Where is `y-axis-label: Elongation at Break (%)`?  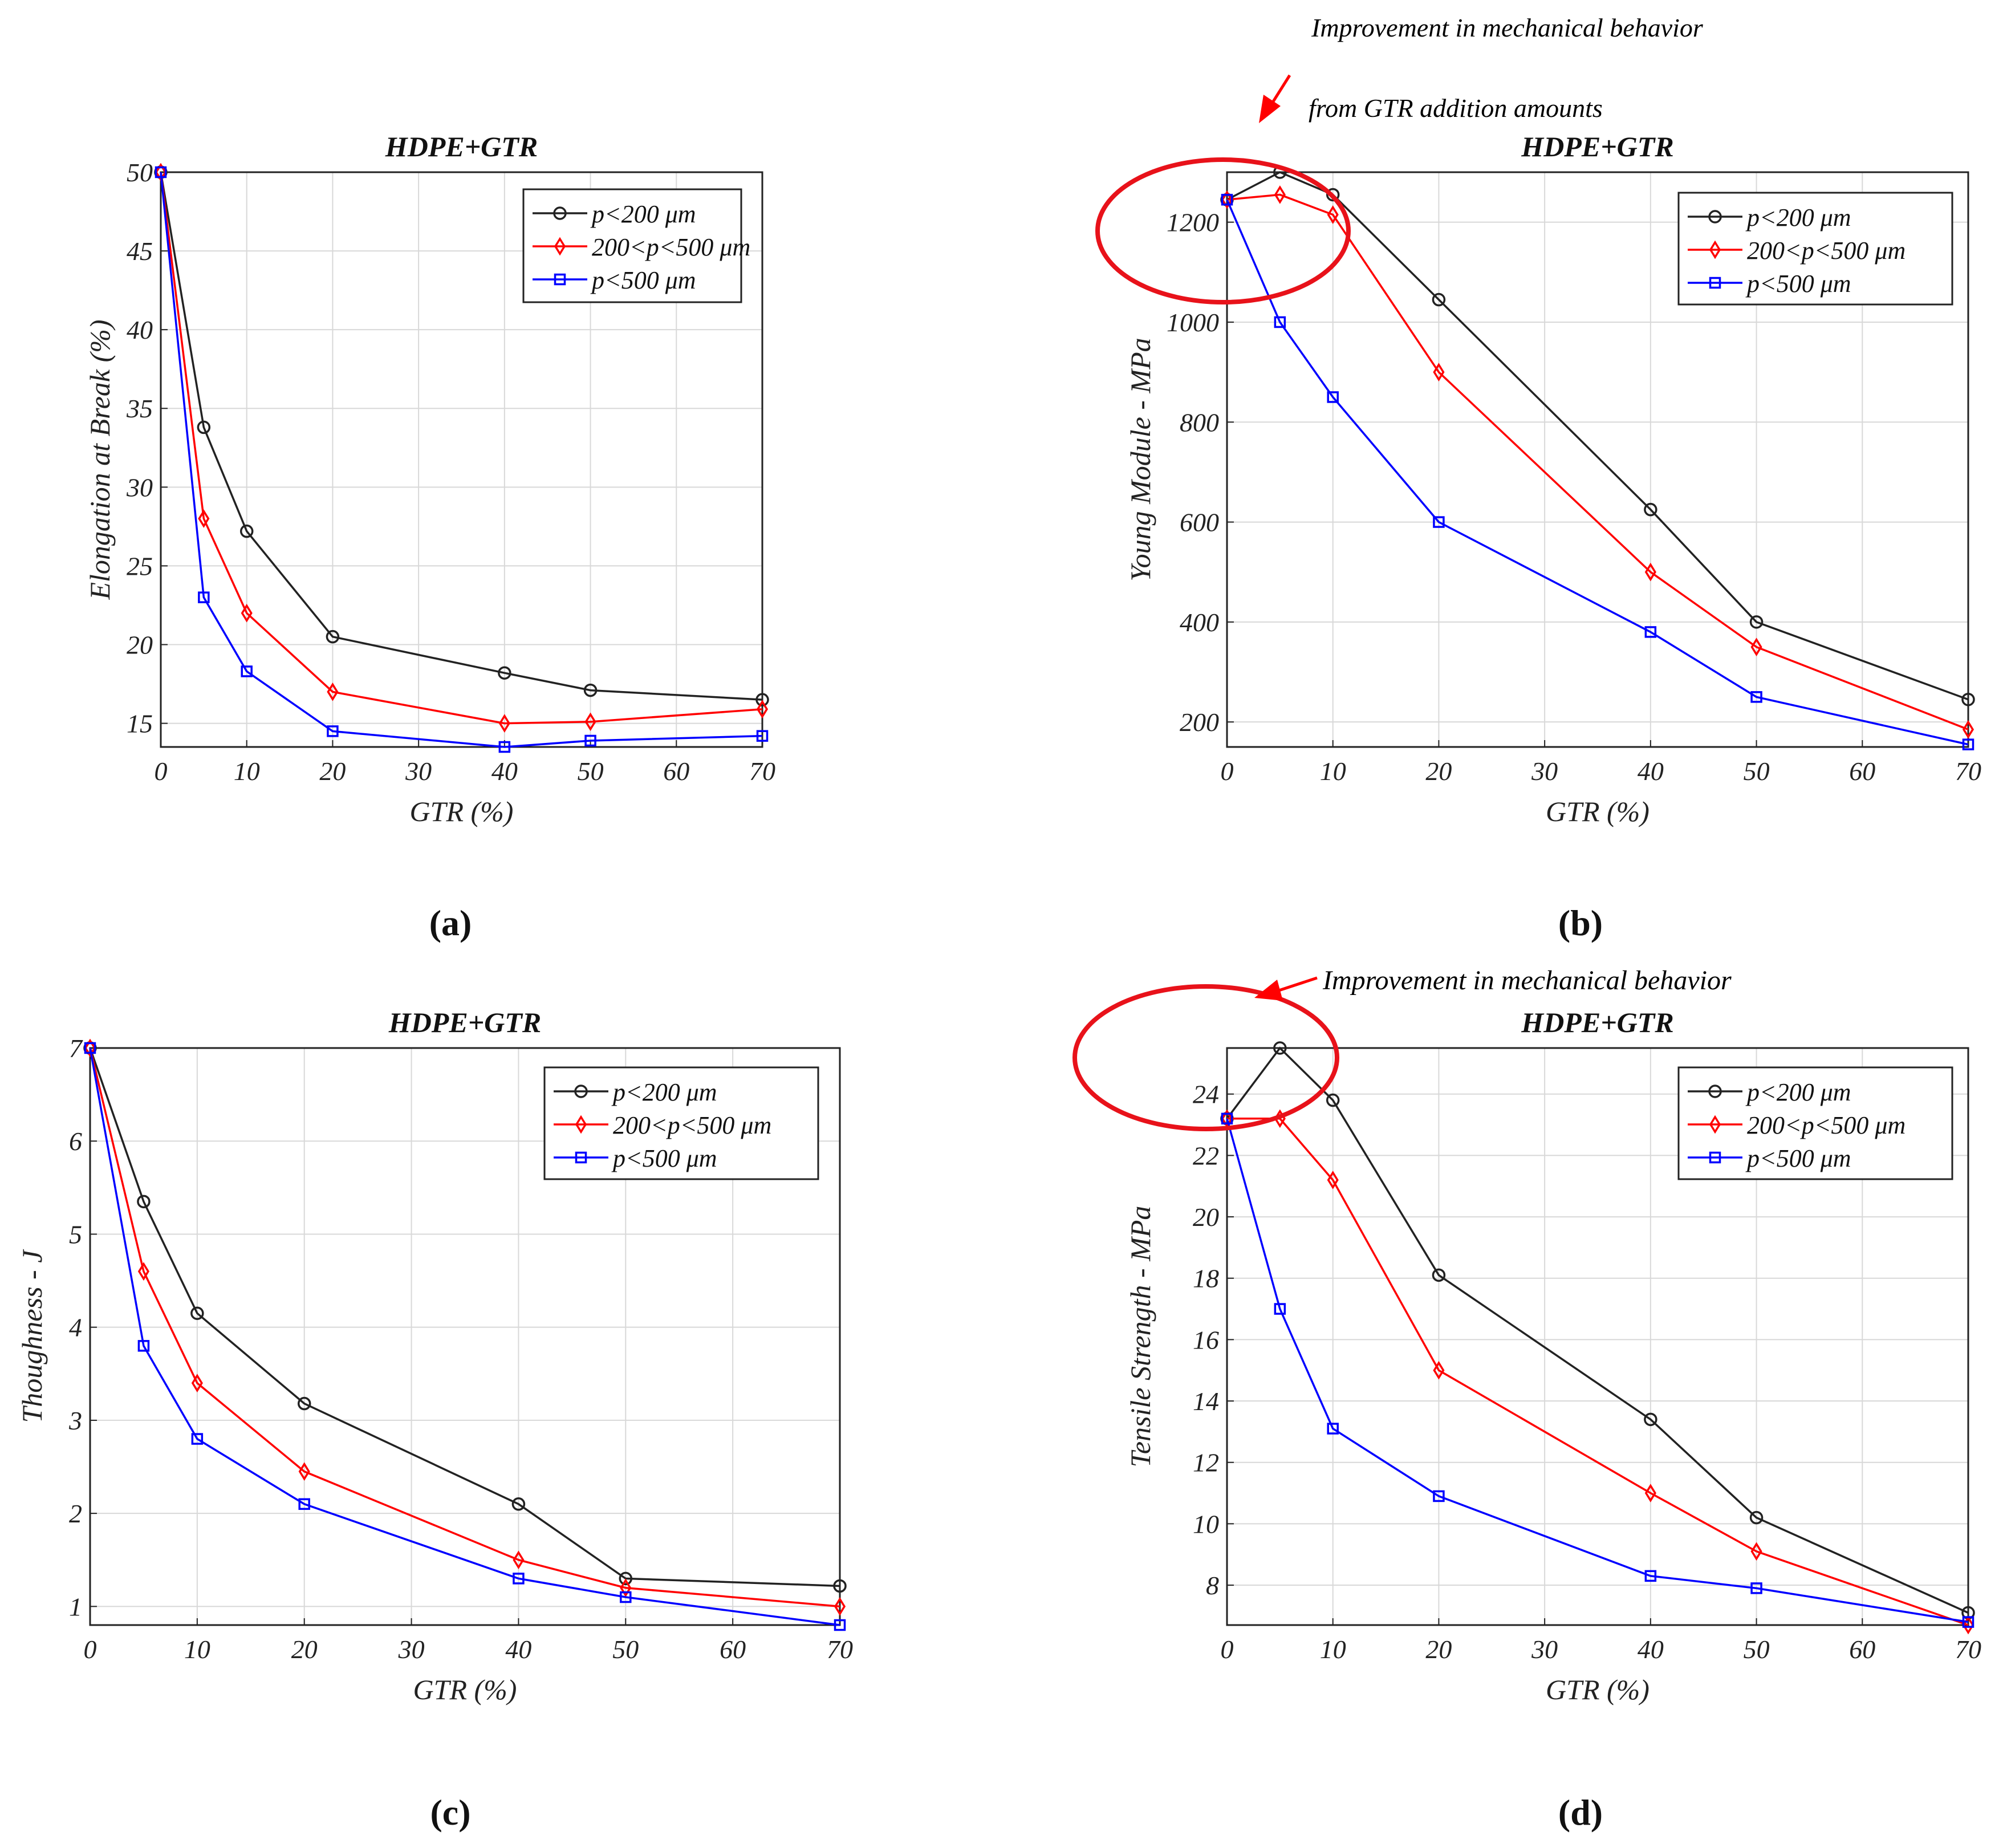 y-axis-label: Elongation at Break (%) is located at coordinates (100, 460).